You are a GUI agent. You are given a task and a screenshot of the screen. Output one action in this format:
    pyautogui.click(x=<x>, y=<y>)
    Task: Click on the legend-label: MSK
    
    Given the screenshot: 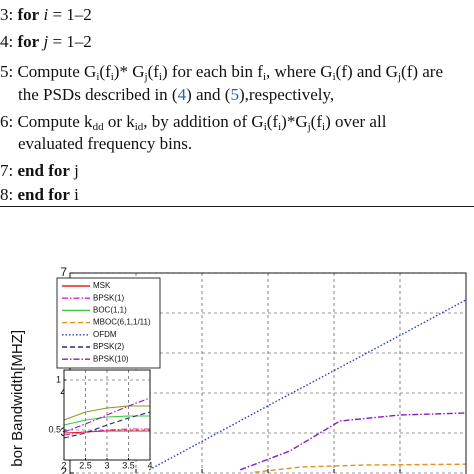 What is the action you would take?
    pyautogui.click(x=102, y=285)
    